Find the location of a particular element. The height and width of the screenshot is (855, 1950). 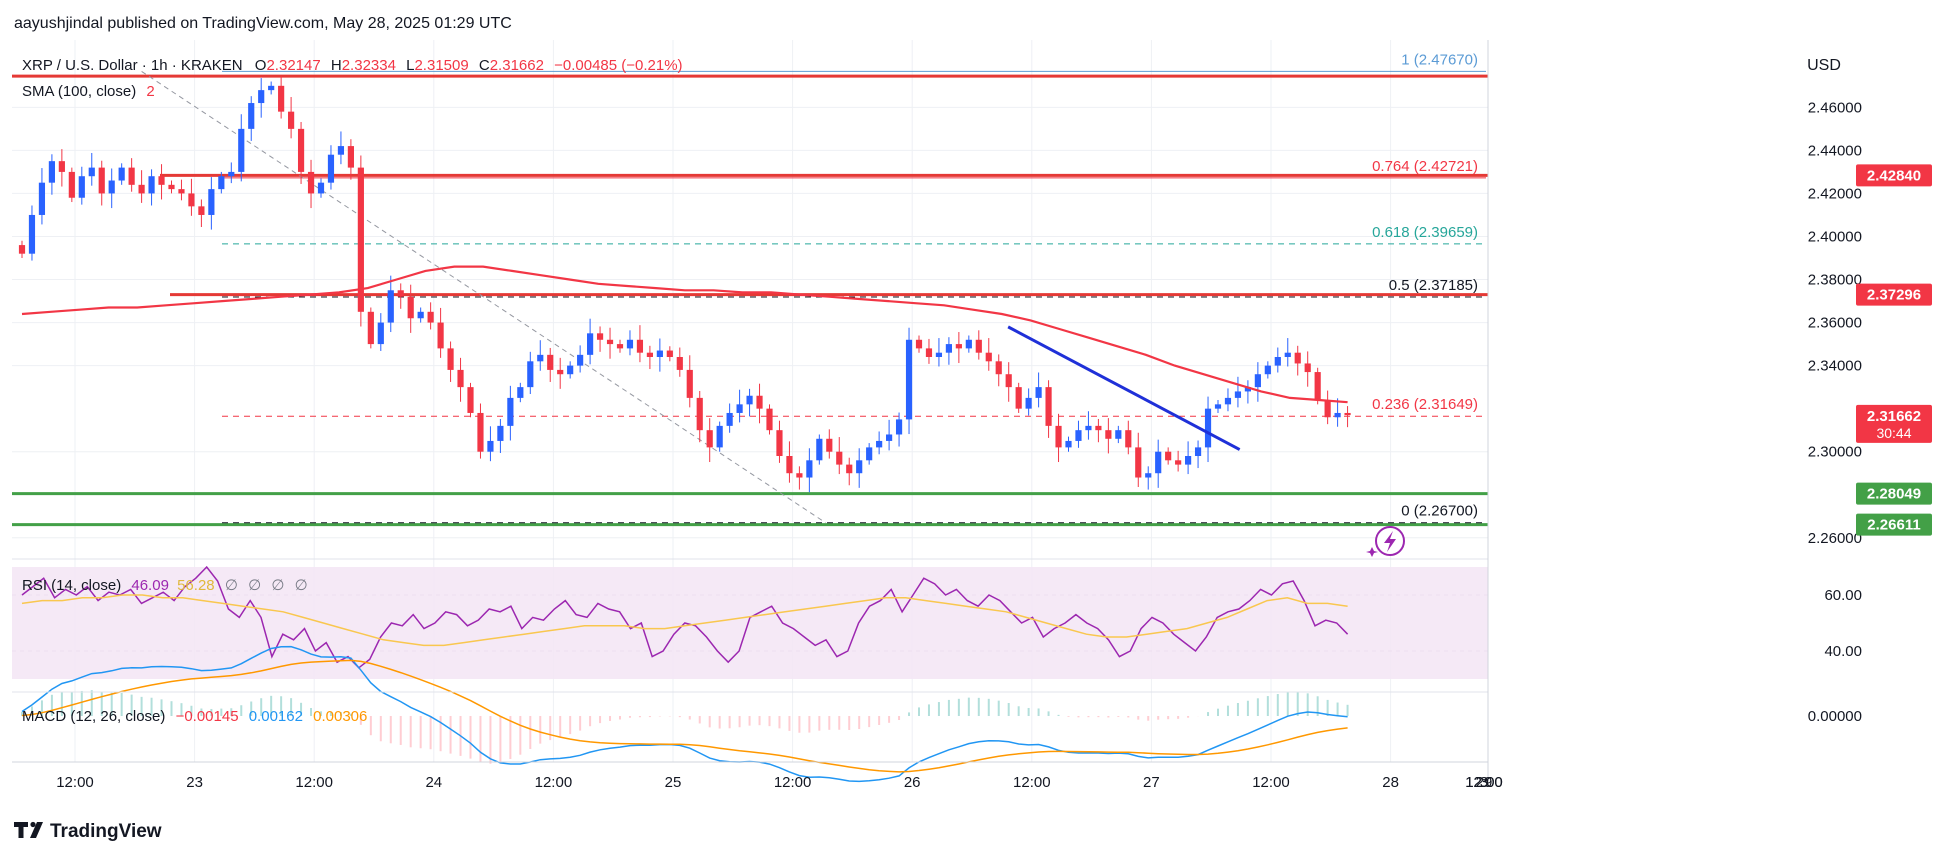

time-tick-label: 26 is located at coordinates (912, 782).